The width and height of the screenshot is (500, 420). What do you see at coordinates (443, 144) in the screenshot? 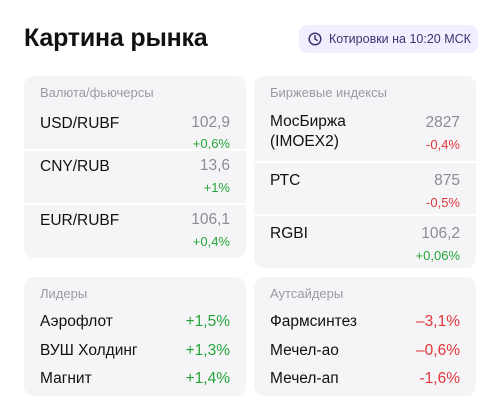
I see `instrument-change: -0,4%` at bounding box center [443, 144].